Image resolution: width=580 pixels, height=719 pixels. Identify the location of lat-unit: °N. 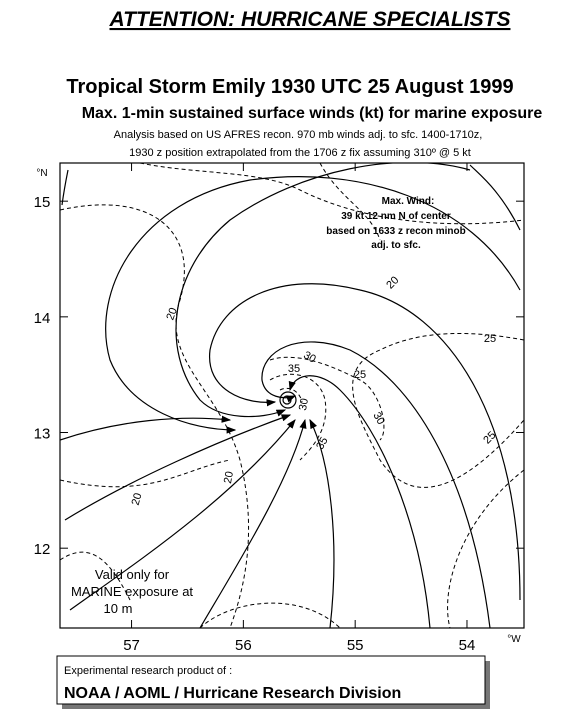
(41, 173).